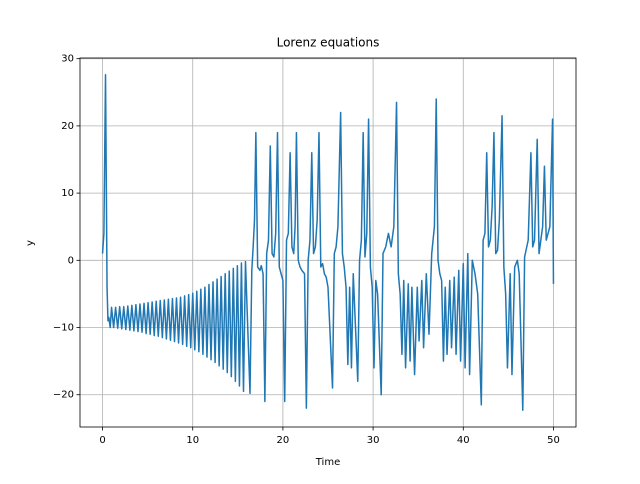 The height and width of the screenshot is (484, 640). Describe the element at coordinates (30, 243) in the screenshot. I see `y-axis-label: y` at that location.